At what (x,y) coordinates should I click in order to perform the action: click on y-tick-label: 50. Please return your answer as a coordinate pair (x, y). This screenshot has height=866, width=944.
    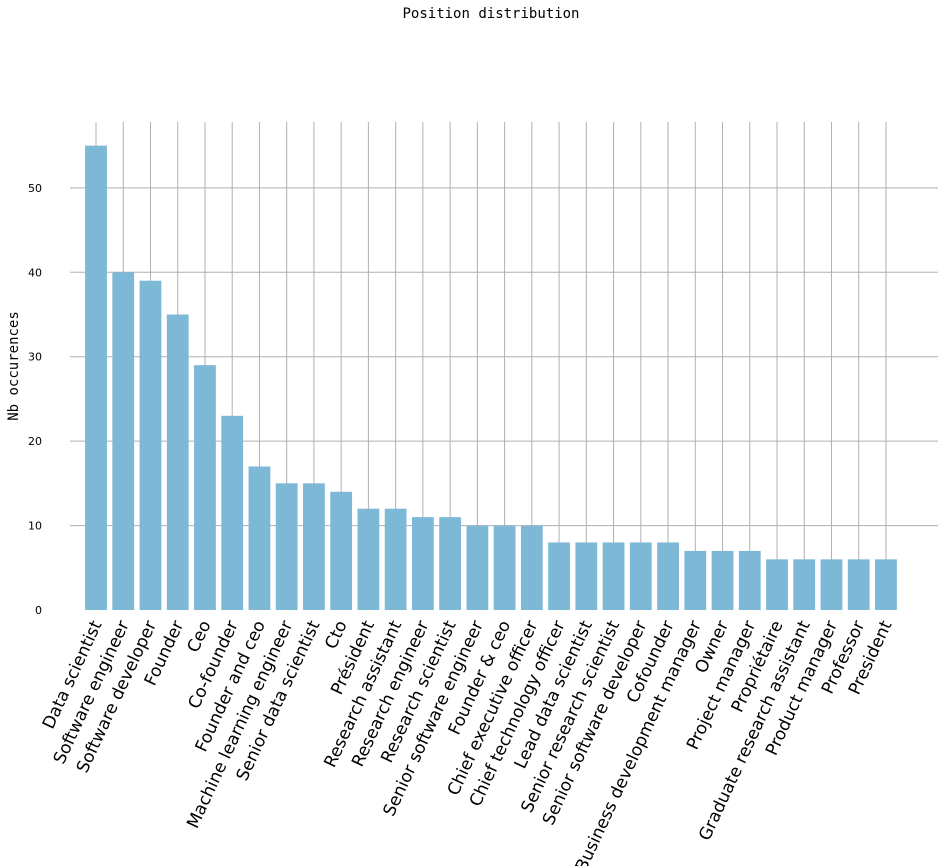
    Looking at the image, I should click on (35, 188).